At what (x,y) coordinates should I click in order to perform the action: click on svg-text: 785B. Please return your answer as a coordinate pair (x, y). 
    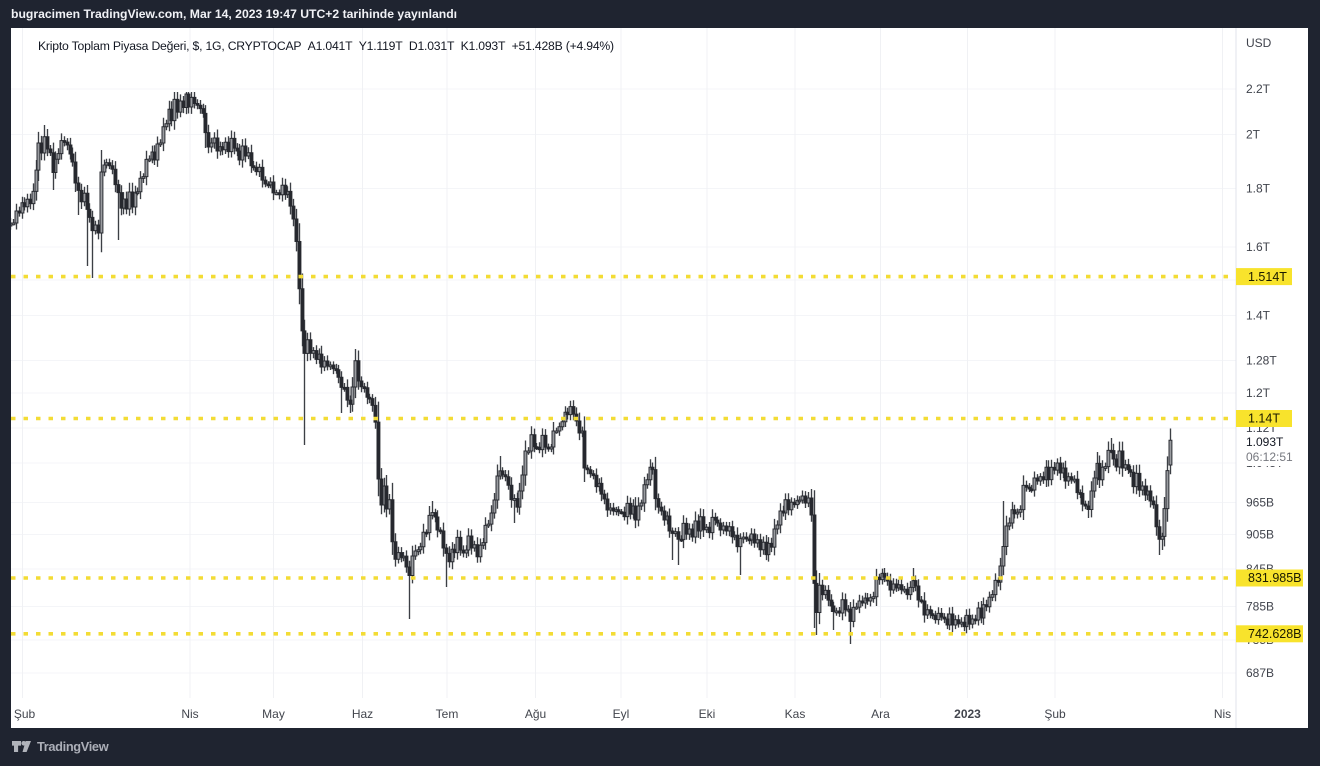
    Looking at the image, I should click on (1260, 607).